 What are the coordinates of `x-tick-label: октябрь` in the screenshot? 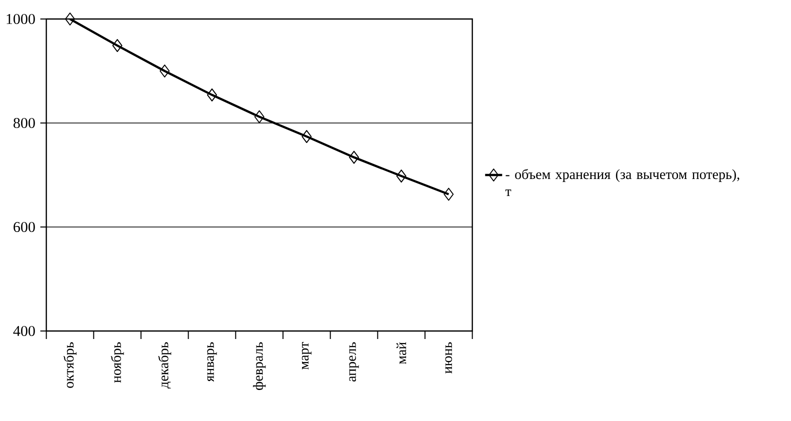 It's located at (70, 365).